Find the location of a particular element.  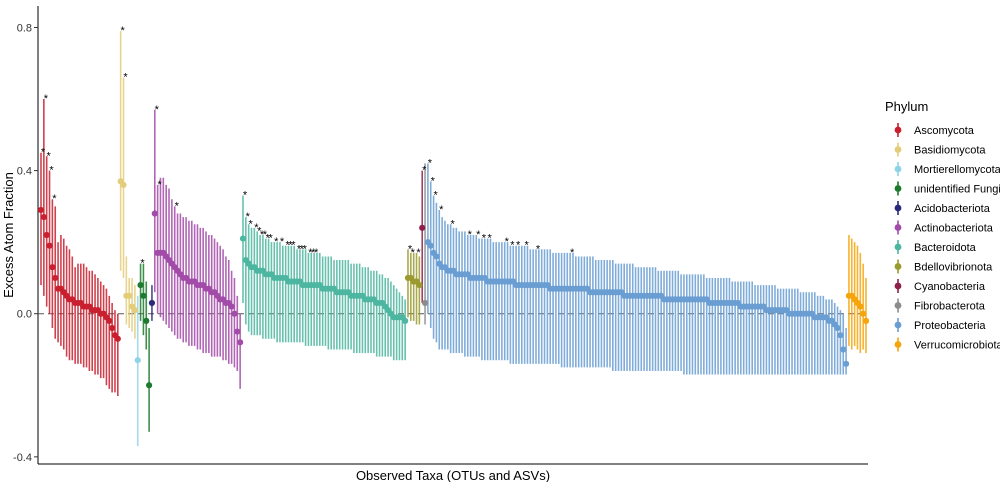

legend-label: Acidobacteriota is located at coordinates (952, 209).